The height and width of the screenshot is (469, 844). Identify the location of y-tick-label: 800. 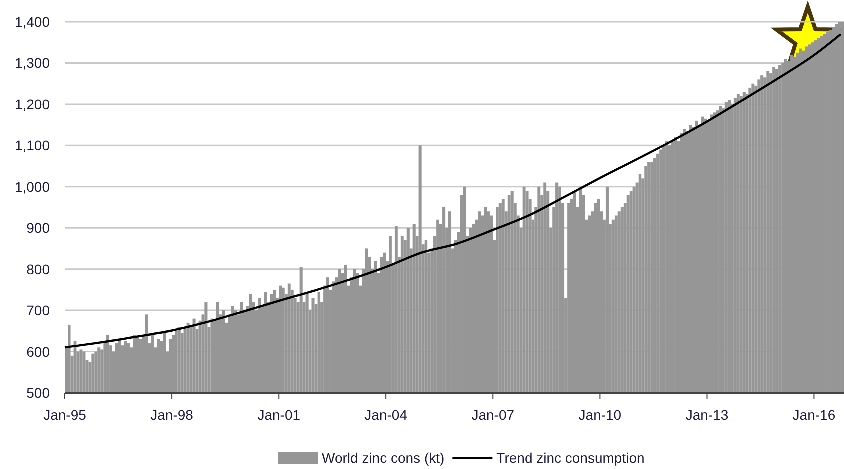
(38, 269).